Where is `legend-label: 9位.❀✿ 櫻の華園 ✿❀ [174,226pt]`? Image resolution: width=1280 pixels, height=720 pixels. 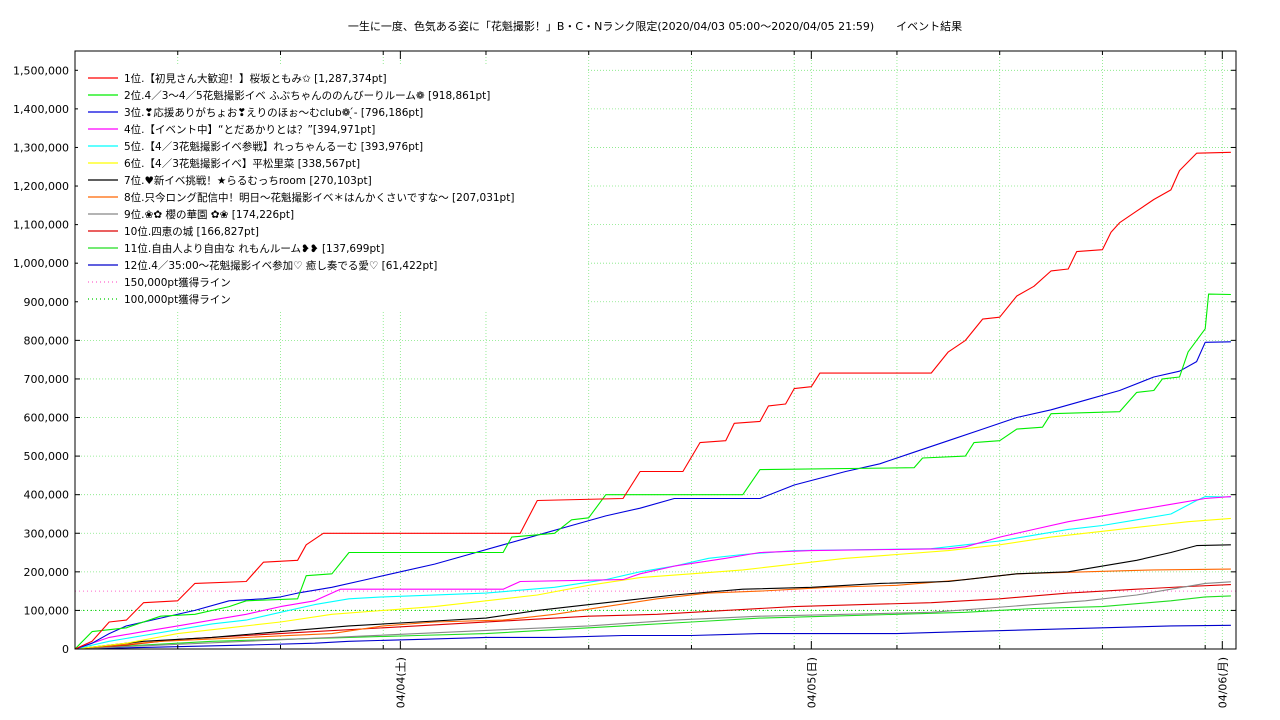
legend-label: 9位.❀✿ 櫻の華園 ✿❀ [174,226pt] is located at coordinates (209, 214).